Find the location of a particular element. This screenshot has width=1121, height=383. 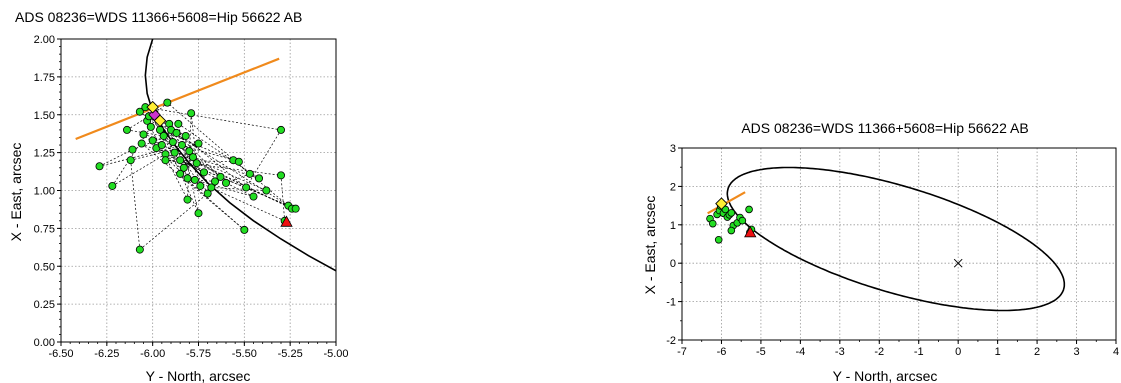

c1-y-tick-label: 0.00 is located at coordinates (44, 343).